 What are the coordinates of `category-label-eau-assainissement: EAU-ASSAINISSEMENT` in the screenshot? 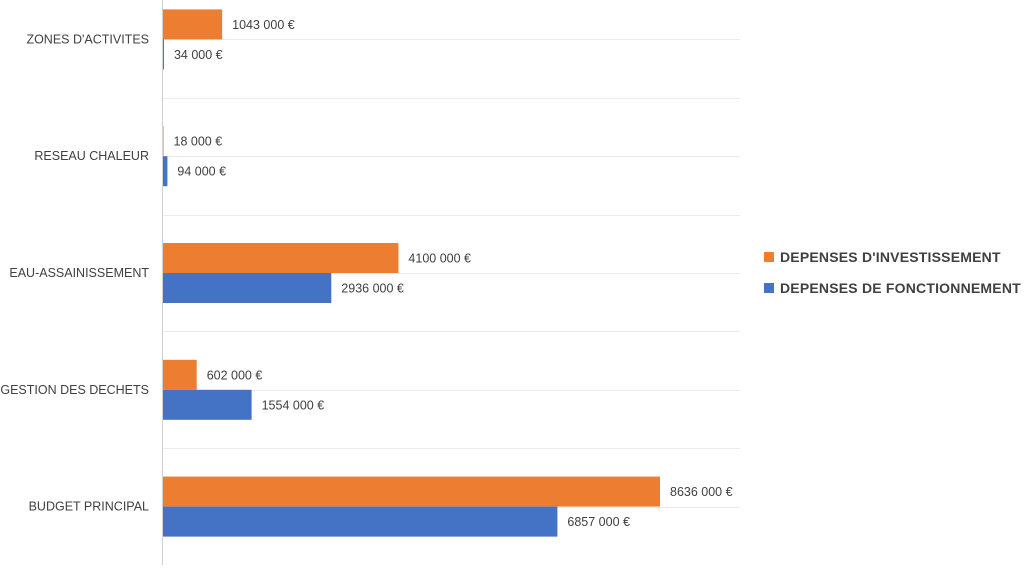 It's located at (79, 273).